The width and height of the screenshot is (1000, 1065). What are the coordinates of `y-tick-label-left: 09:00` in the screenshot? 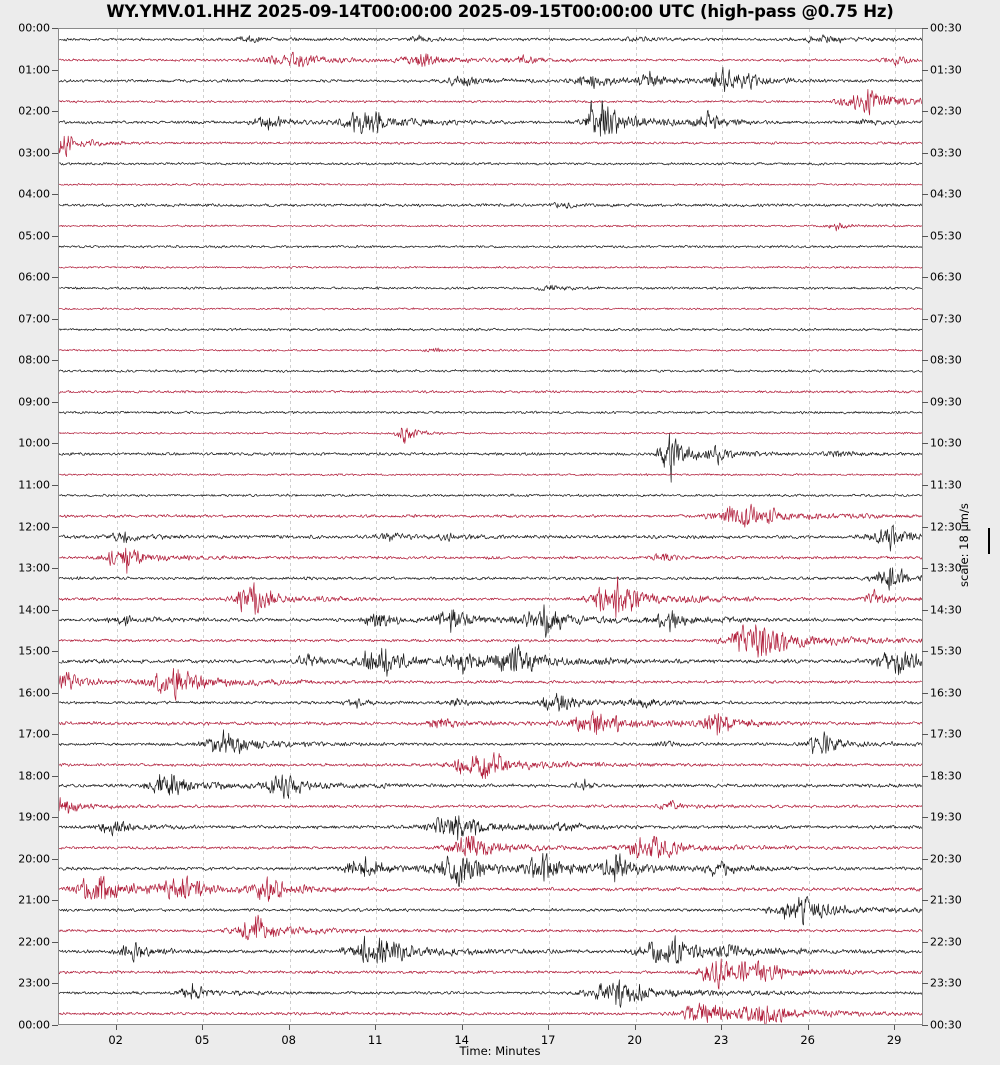 It's located at (34, 402).